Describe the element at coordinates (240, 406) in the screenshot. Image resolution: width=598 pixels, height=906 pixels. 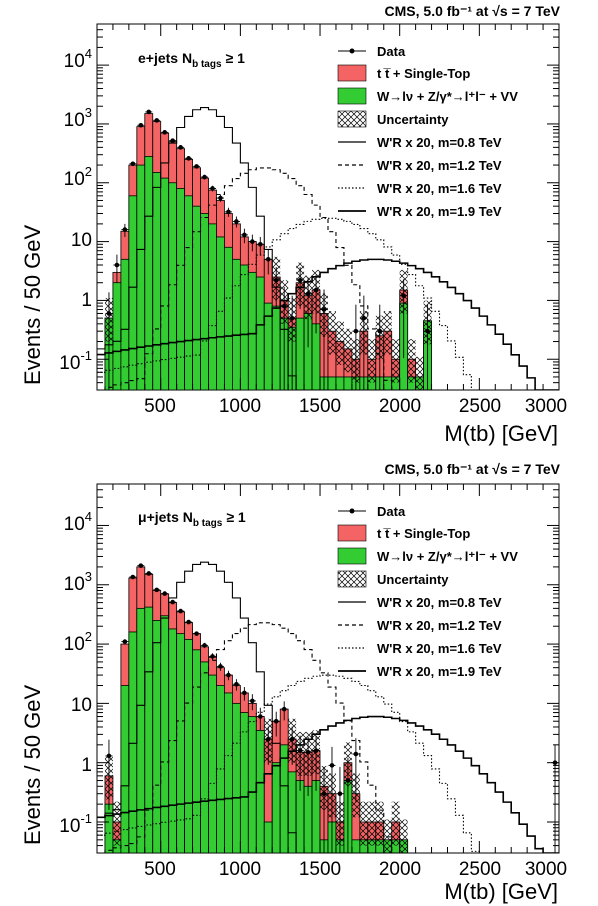
I see `x-tick-label: 1000` at that location.